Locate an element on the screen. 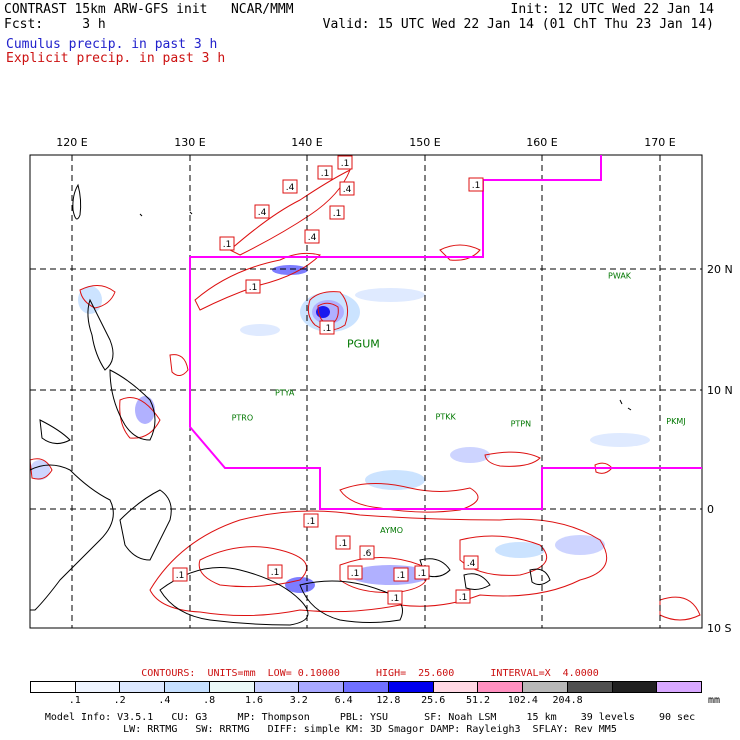  lon-label: 160 E is located at coordinates (541, 142).